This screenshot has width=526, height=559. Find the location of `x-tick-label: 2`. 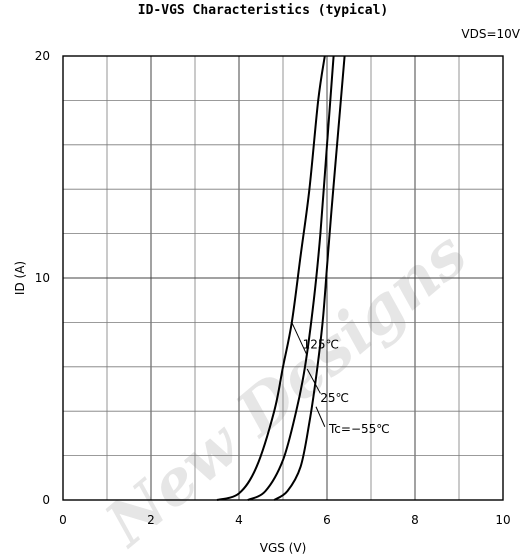

x-tick-label: 2 is located at coordinates (151, 520).